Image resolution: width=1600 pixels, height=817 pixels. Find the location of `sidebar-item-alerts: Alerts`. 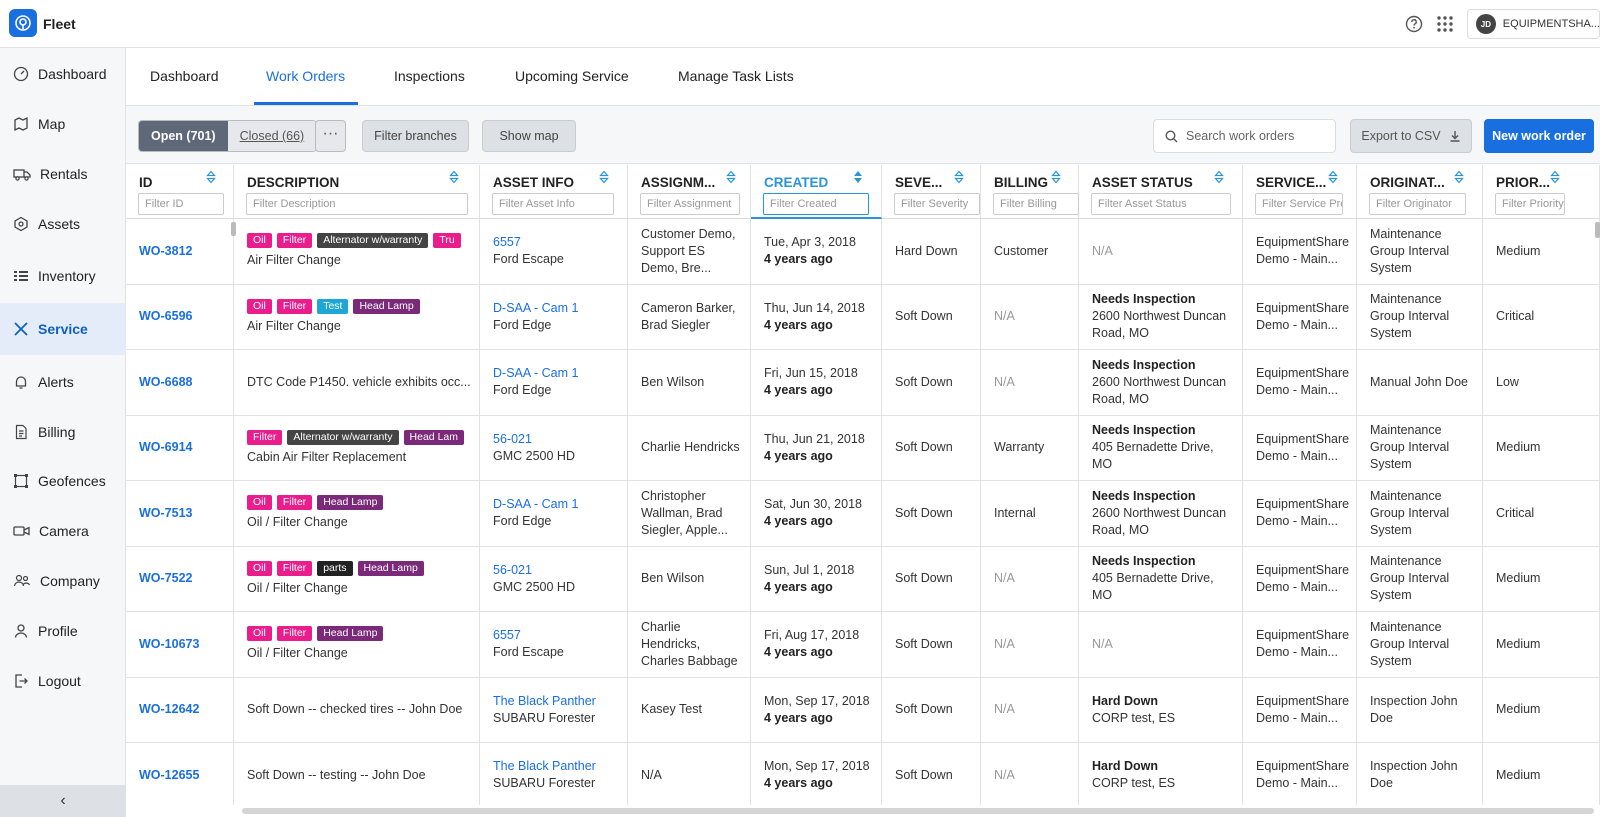

sidebar-item-alerts: Alerts is located at coordinates (63, 382).